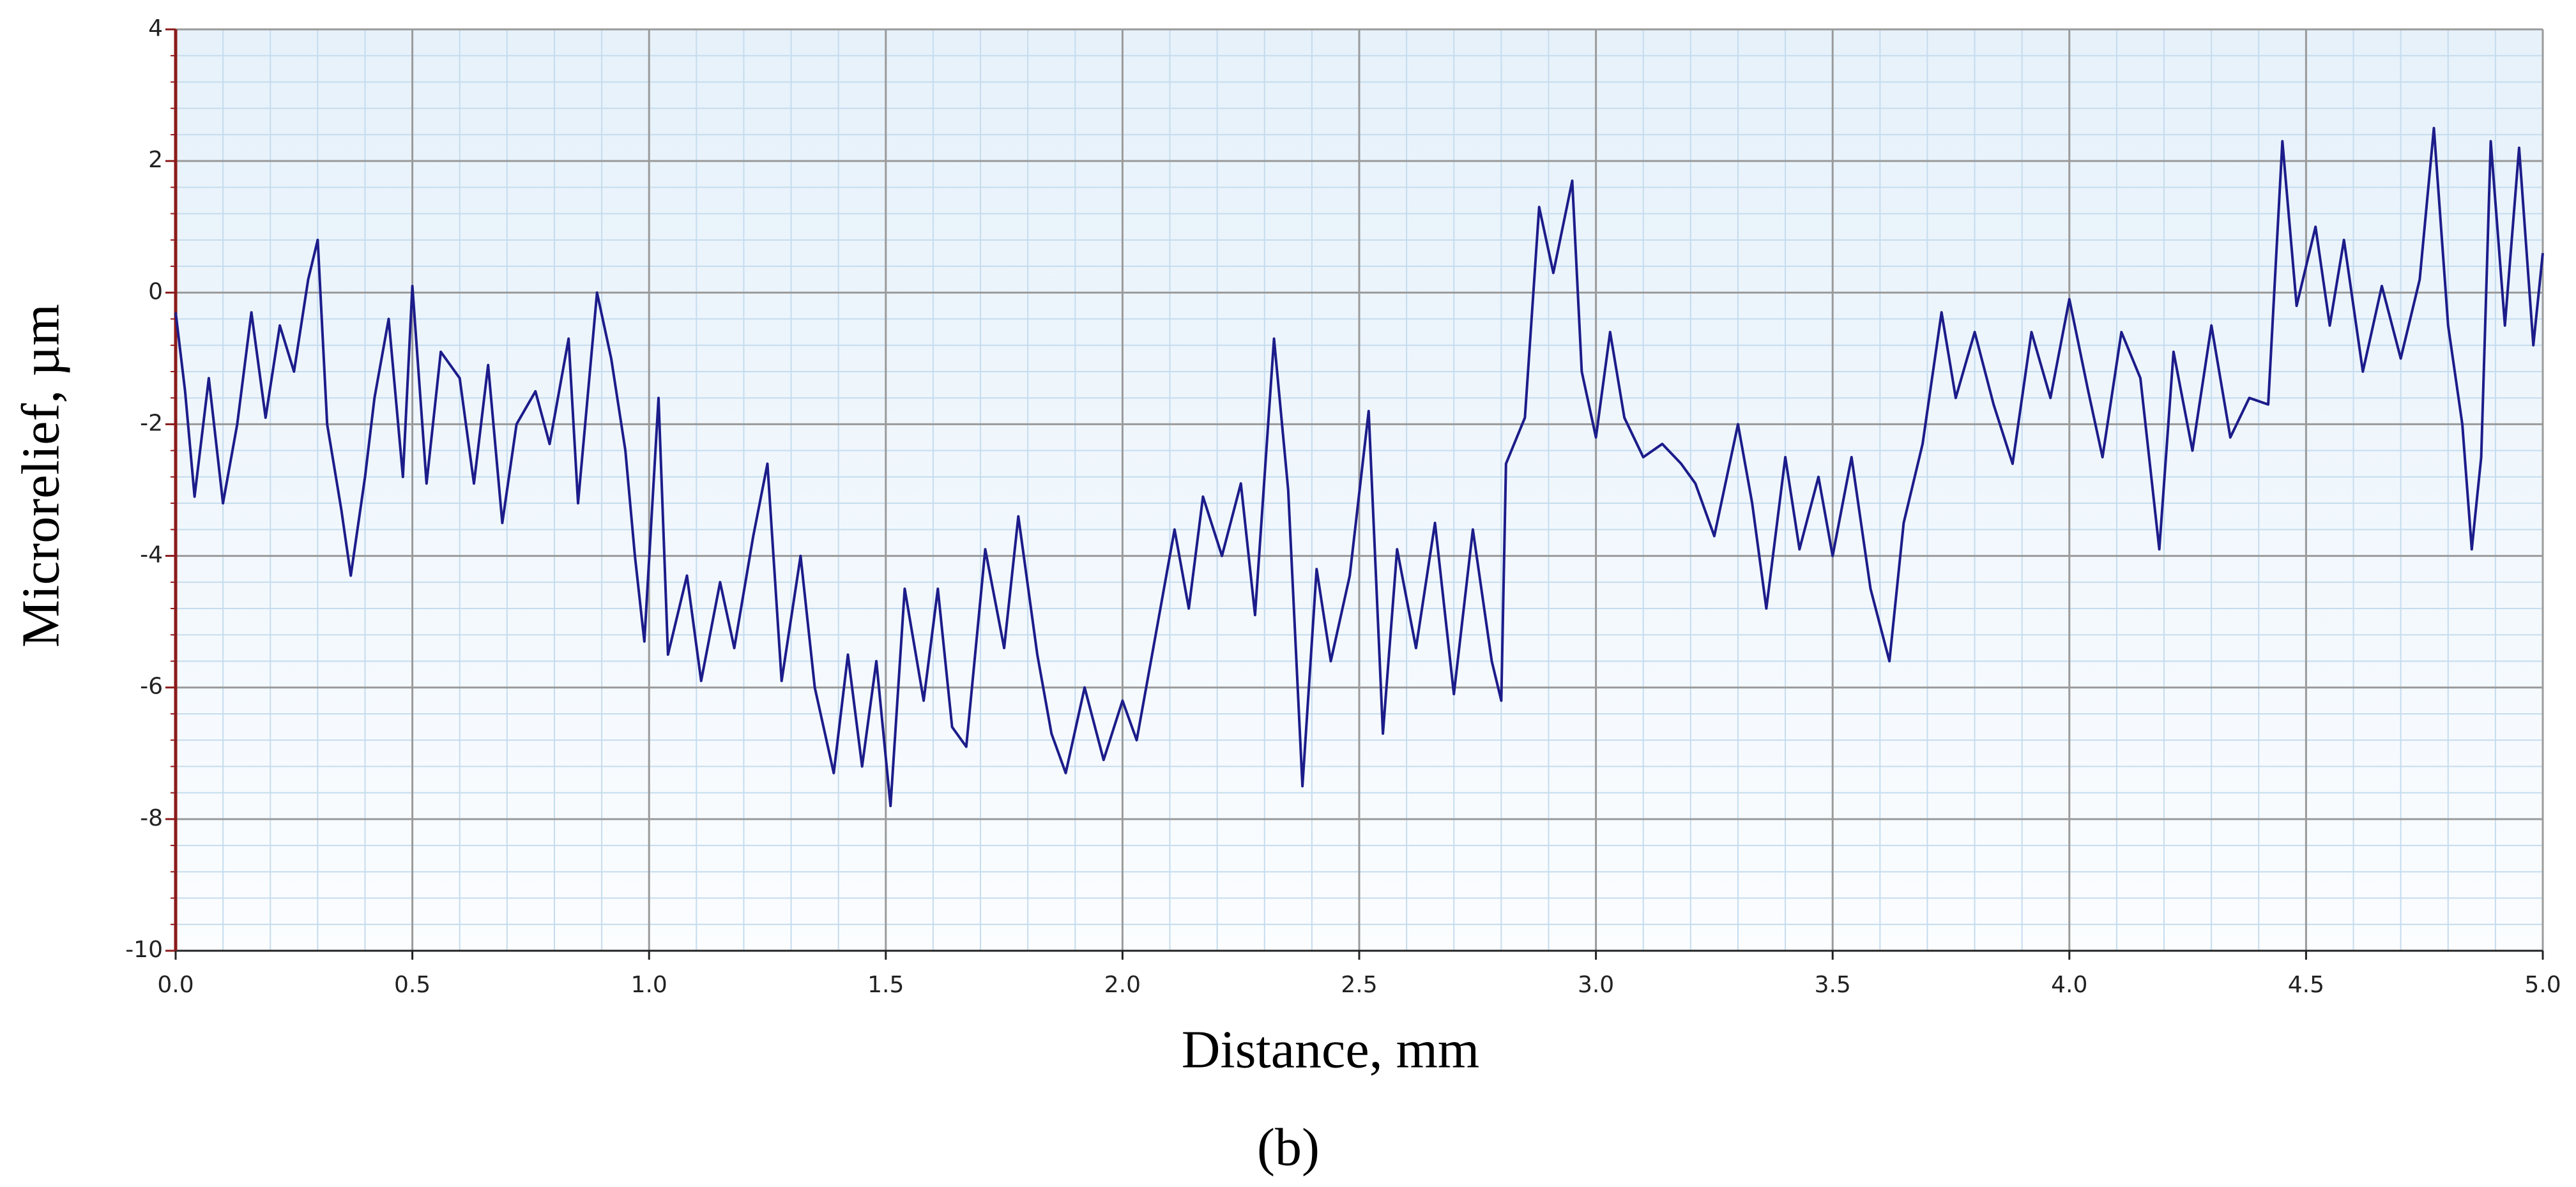 The height and width of the screenshot is (1187, 2576). Describe the element at coordinates (40, 475) in the screenshot. I see `y-axis-title: Microrelief, µm` at that location.